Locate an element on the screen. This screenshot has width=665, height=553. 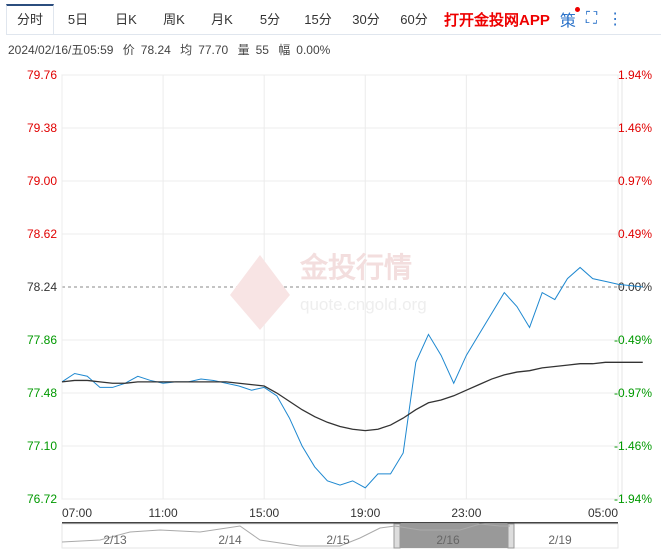
tab-2: 日K is located at coordinates (126, 19).